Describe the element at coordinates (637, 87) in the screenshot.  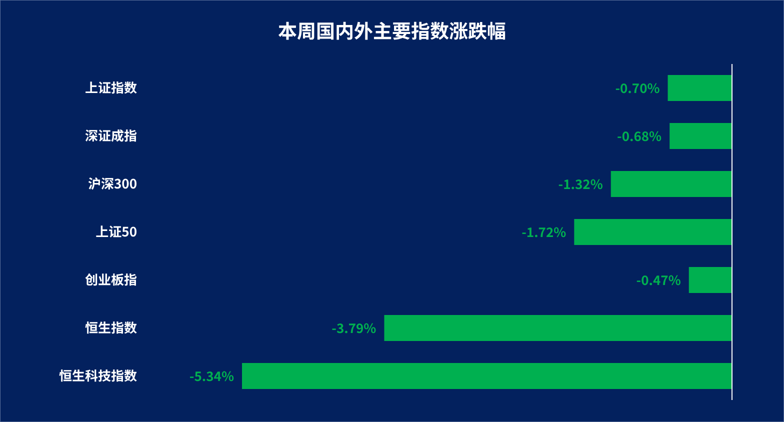
I see `data-label: -0.70%` at that location.